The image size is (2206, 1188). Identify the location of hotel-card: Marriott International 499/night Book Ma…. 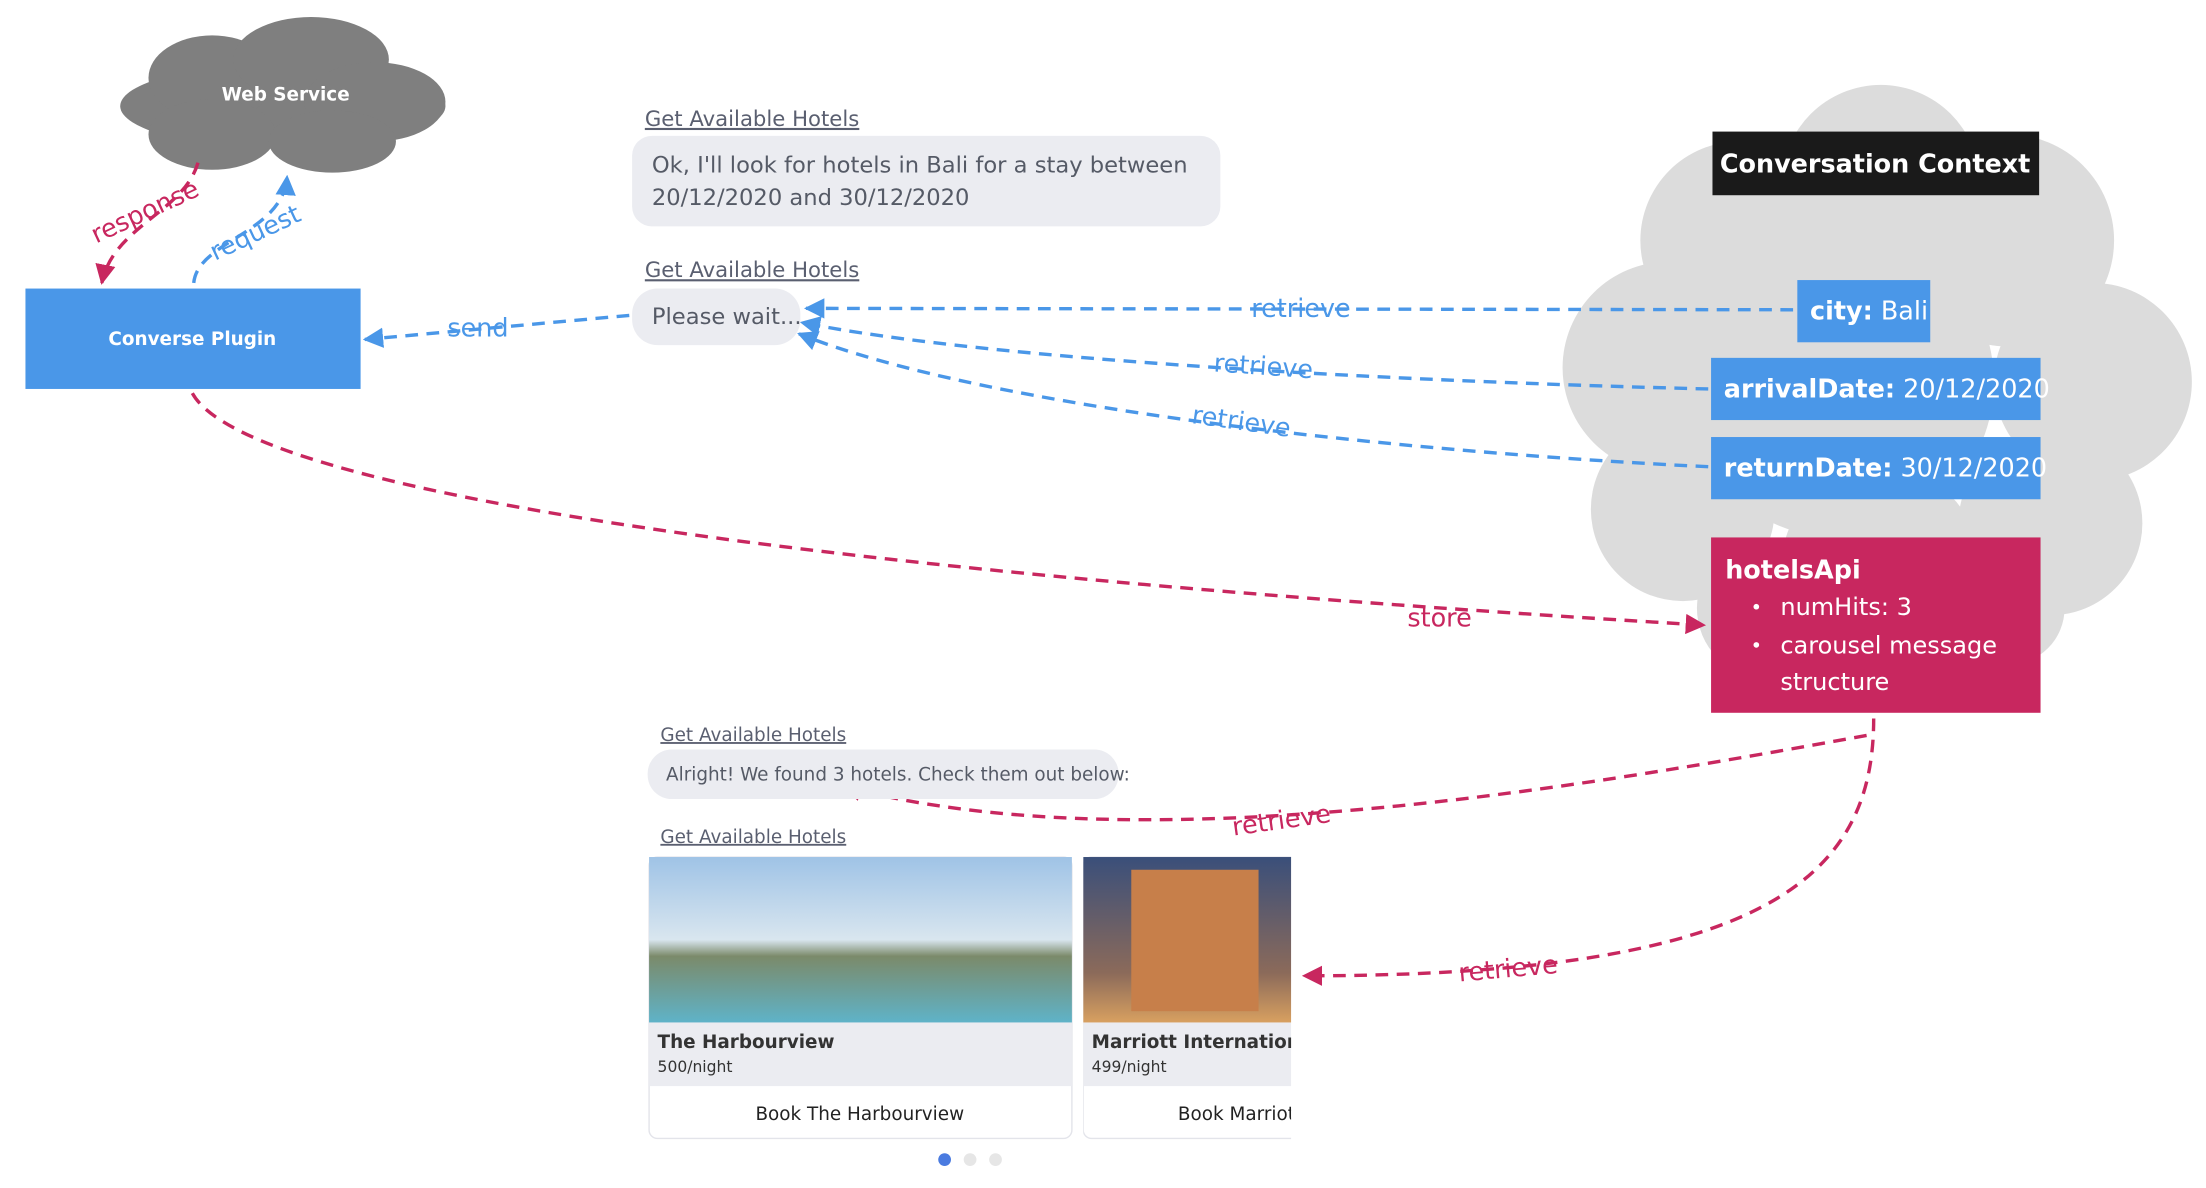
(1201, 998).